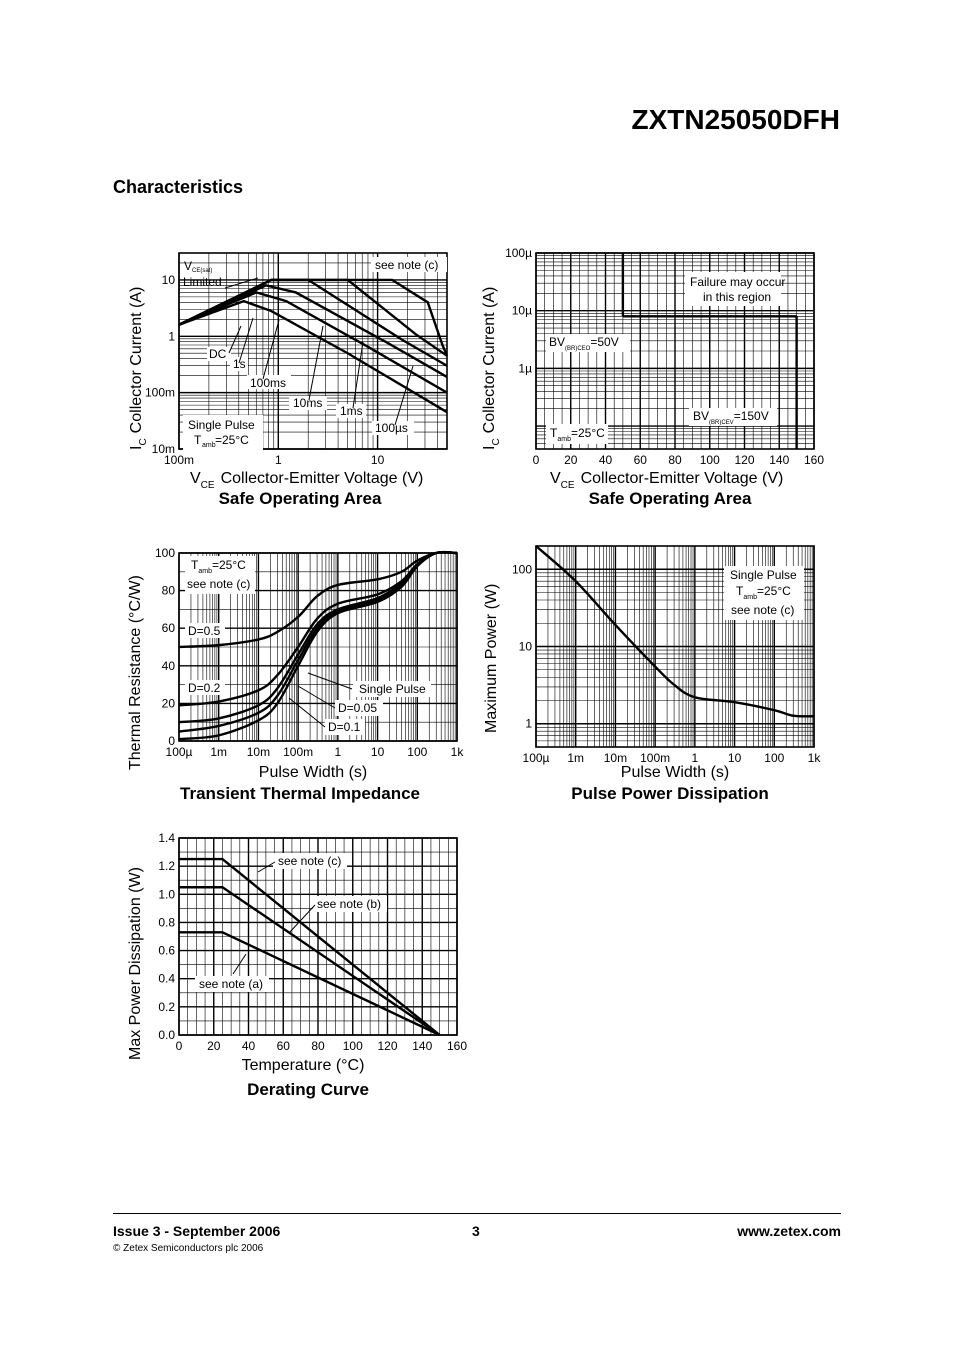  What do you see at coordinates (675, 772) in the screenshot?
I see `x-axis-title: Pulse Width (s)` at bounding box center [675, 772].